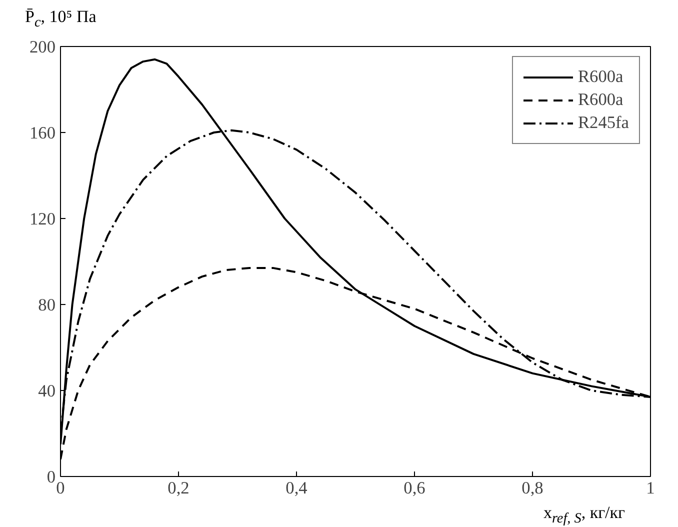  What do you see at coordinates (533, 488) in the screenshot?
I see `x-tick-label: 0,8` at bounding box center [533, 488].